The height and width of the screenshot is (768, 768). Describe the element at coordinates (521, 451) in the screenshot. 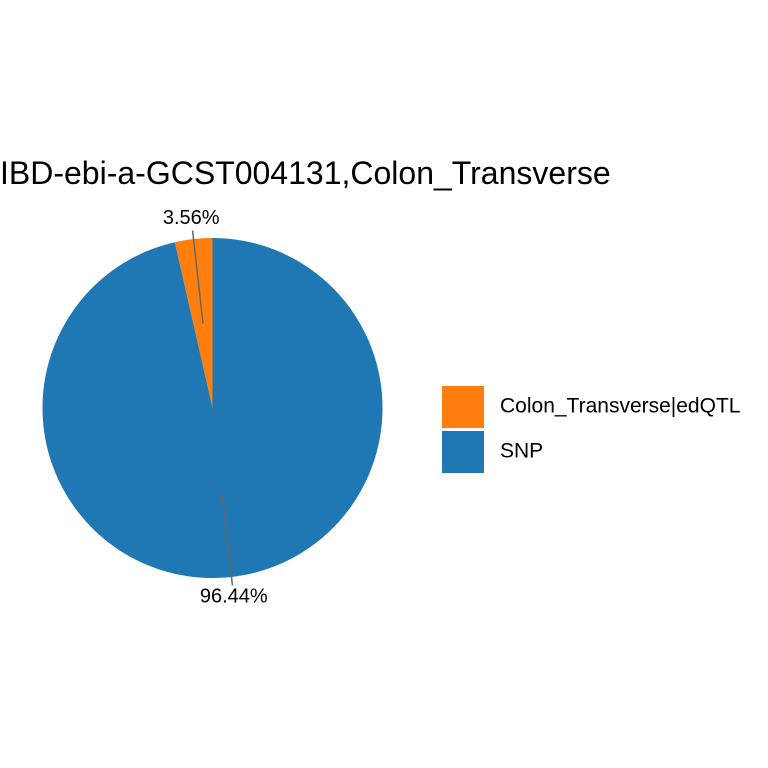

I see `legend-label-snp: SNP` at that location.